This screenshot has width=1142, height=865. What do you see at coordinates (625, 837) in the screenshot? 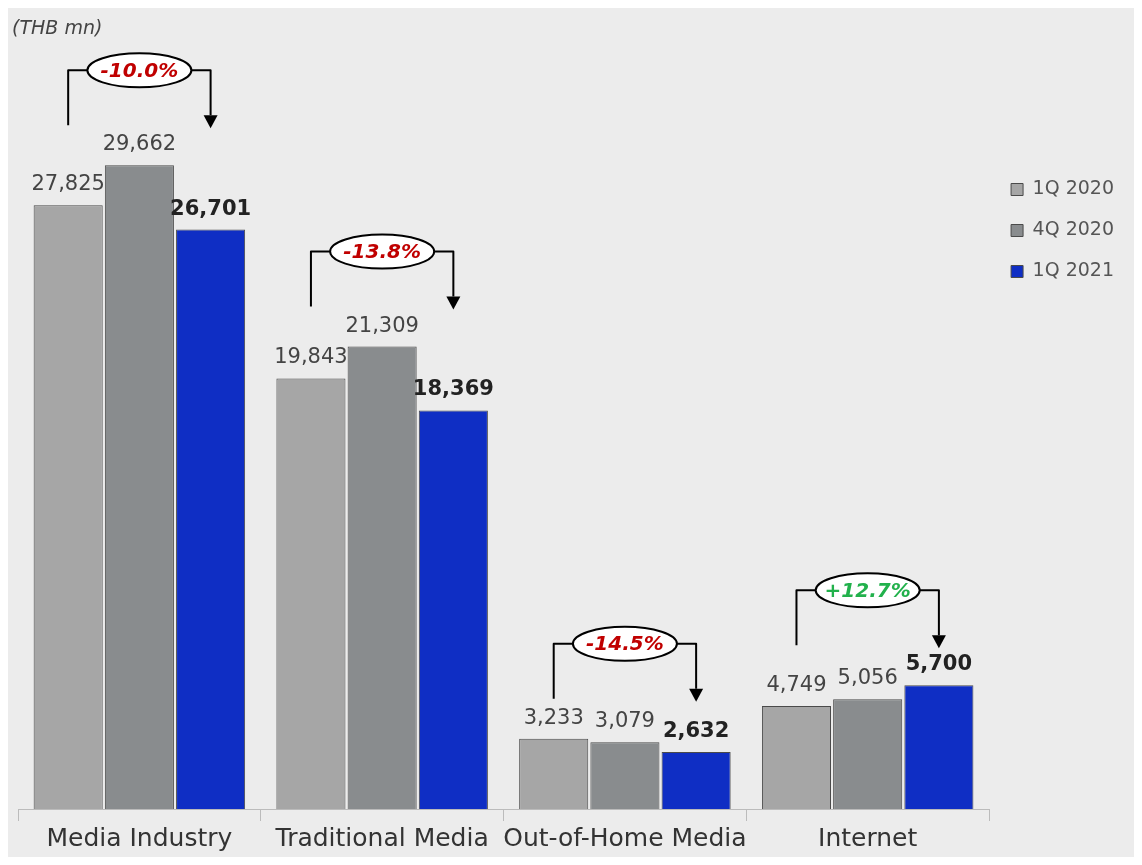
I see `x-tick-label: Out-of-Home Media` at bounding box center [625, 837].